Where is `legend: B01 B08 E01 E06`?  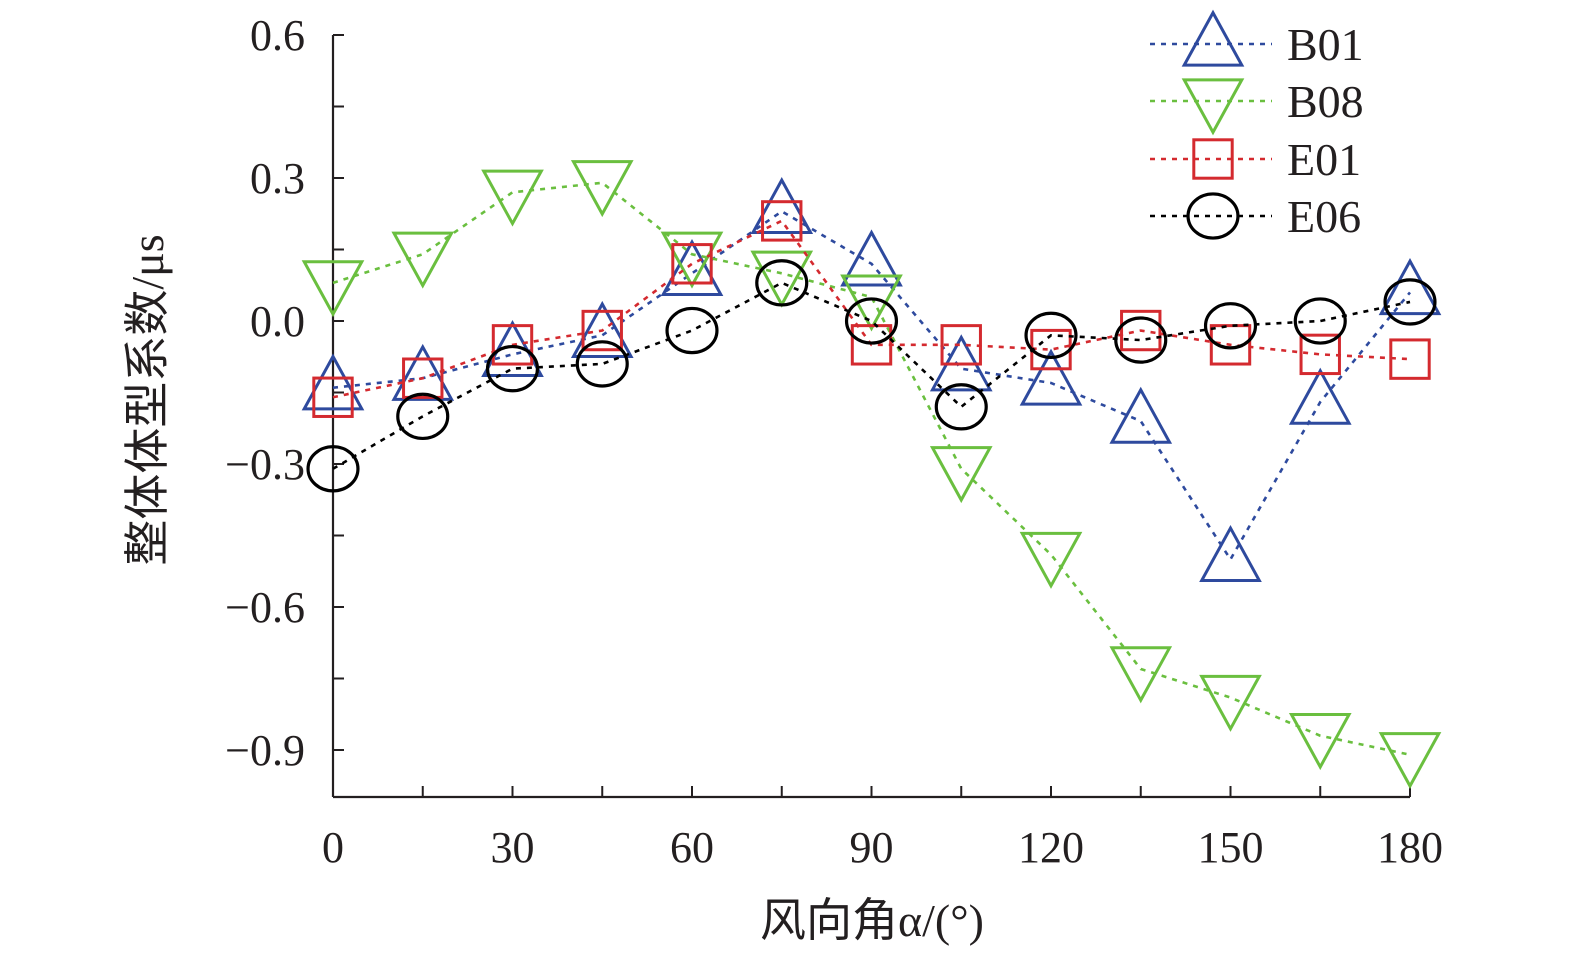 legend: B01 B08 E01 E06 is located at coordinates (1257, 125).